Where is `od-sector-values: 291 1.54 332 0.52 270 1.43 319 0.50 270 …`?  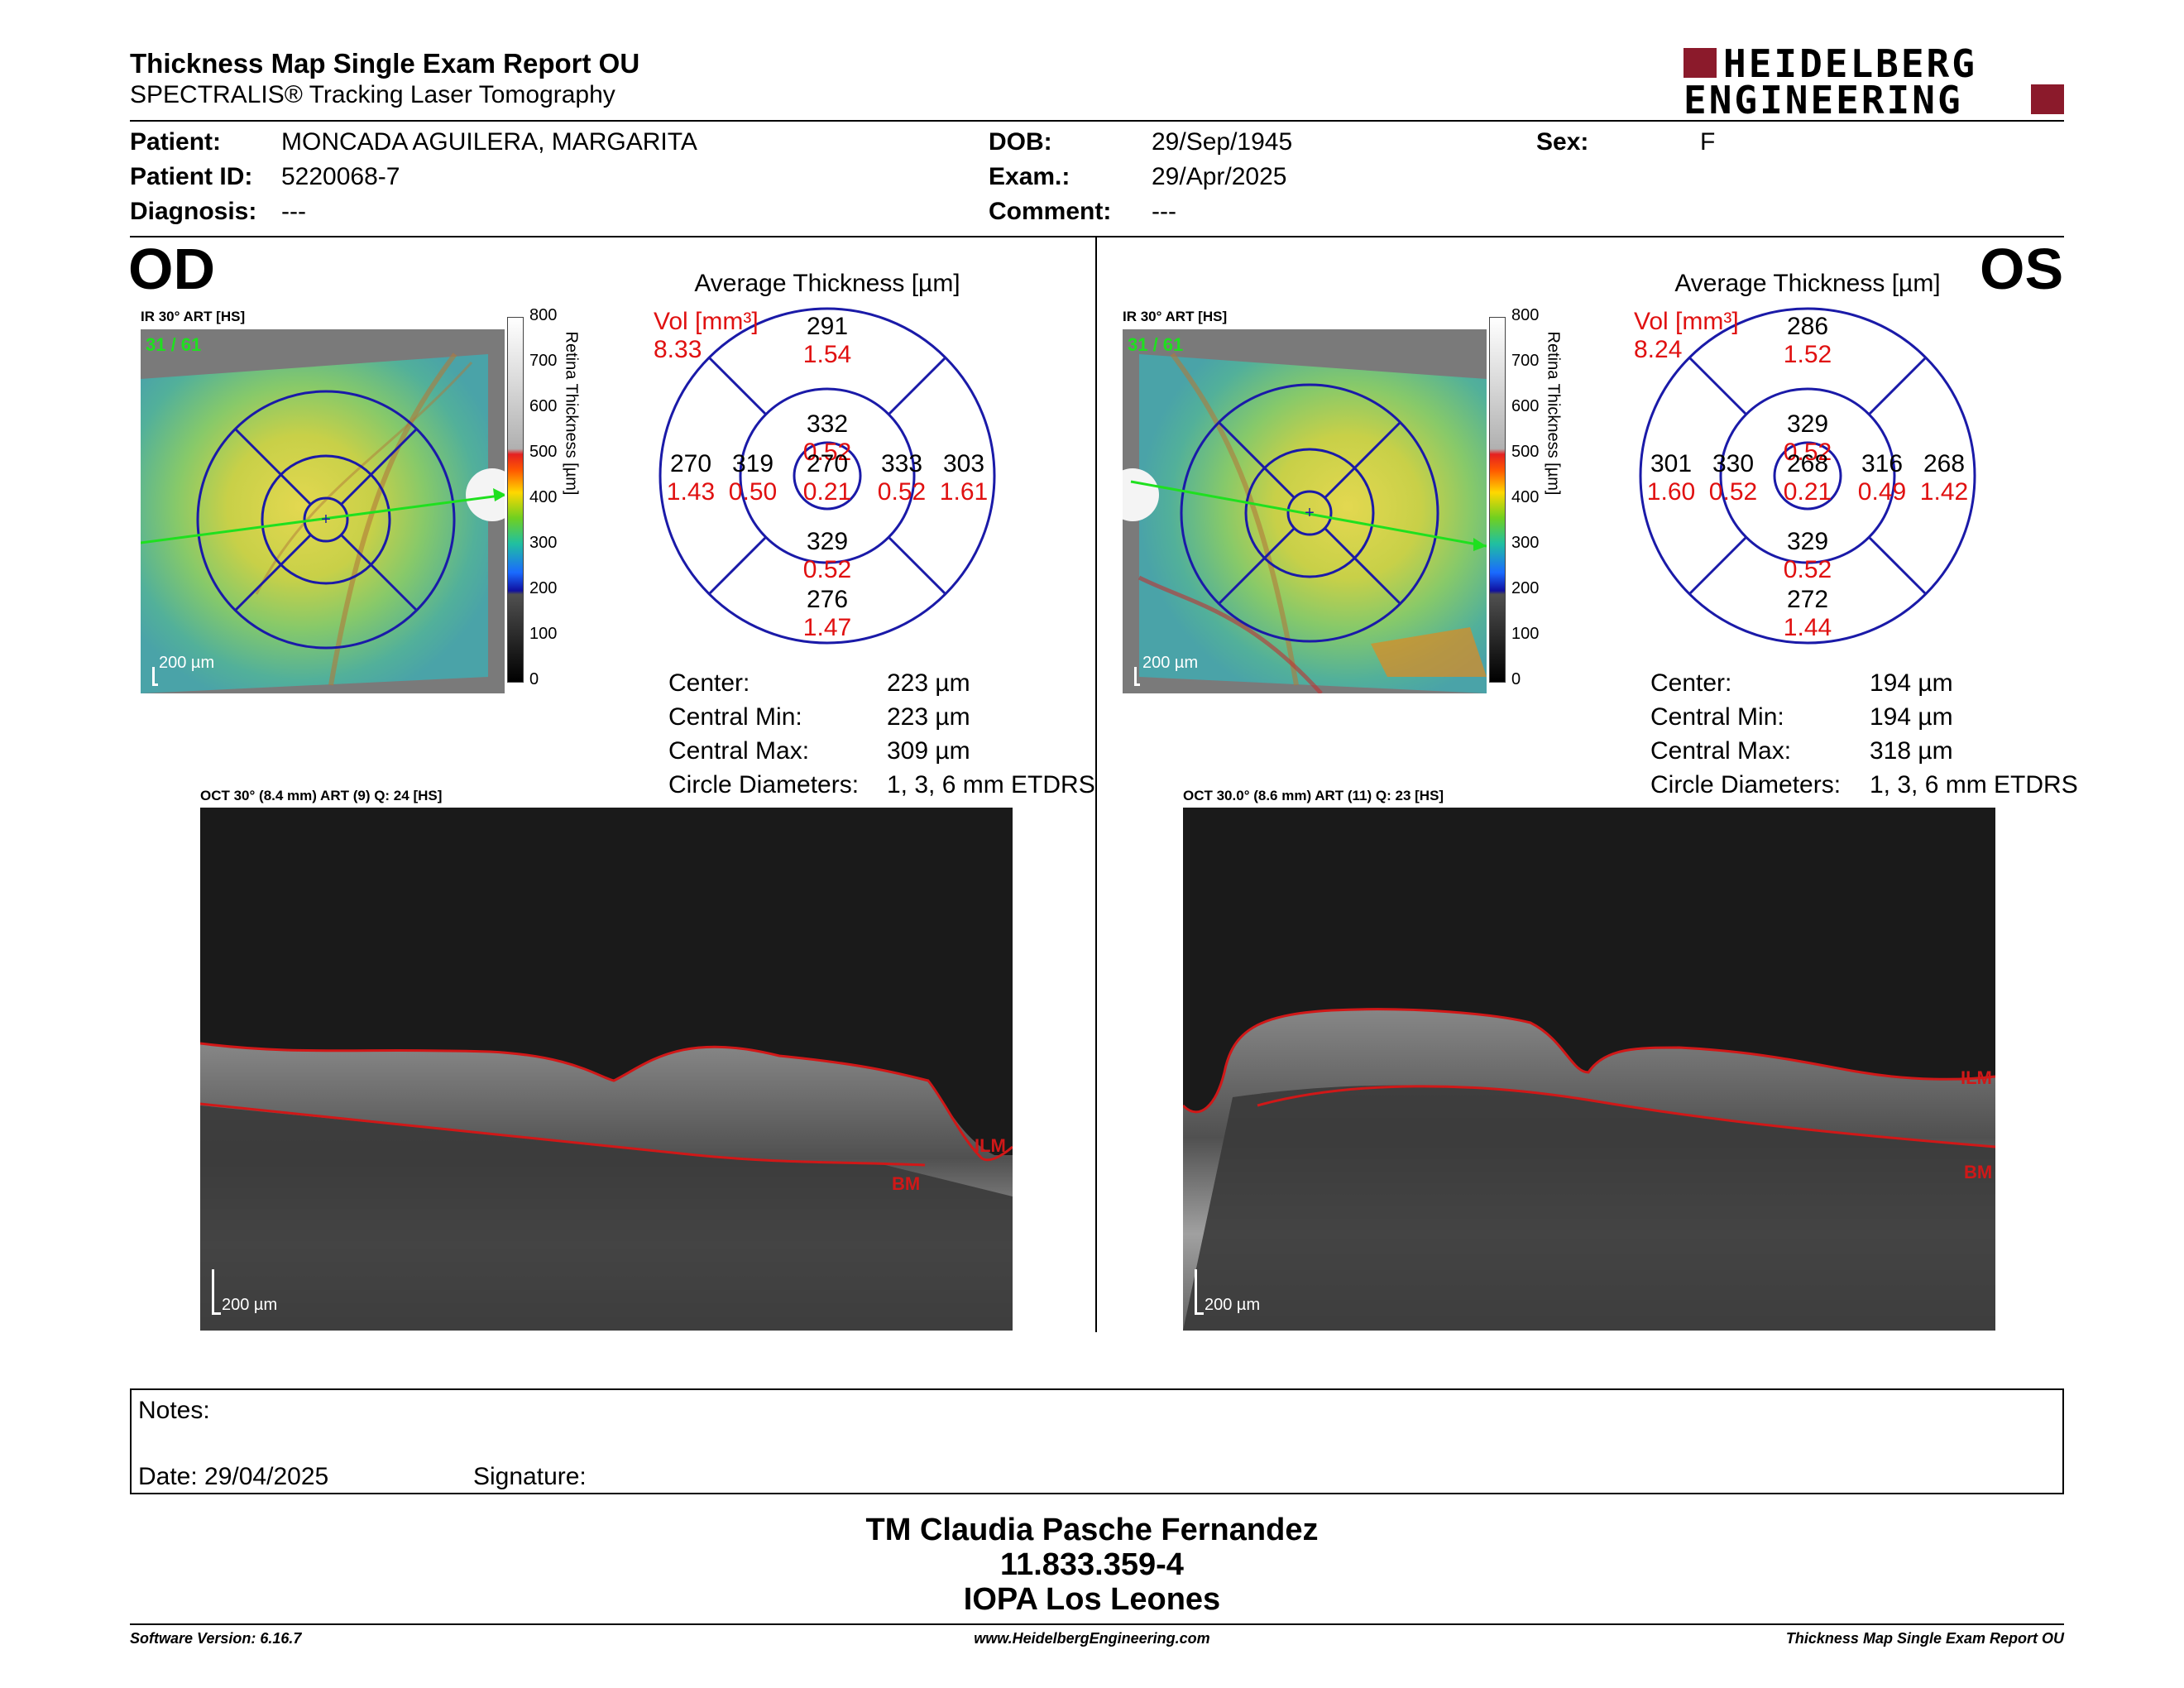 od-sector-values: 291 1.54 332 0.52 270 1.43 319 0.50 270 … is located at coordinates (827, 475).